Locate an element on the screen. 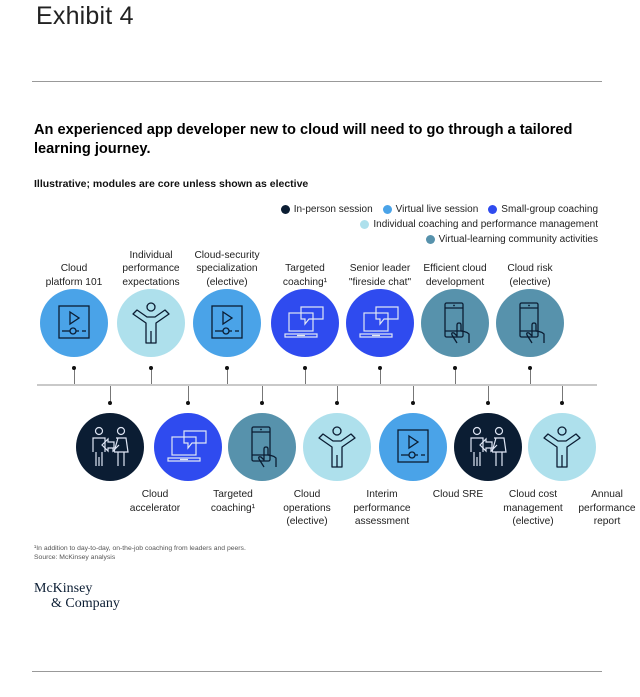  module-label: Interim performance assessment is located at coordinates (382, 508).